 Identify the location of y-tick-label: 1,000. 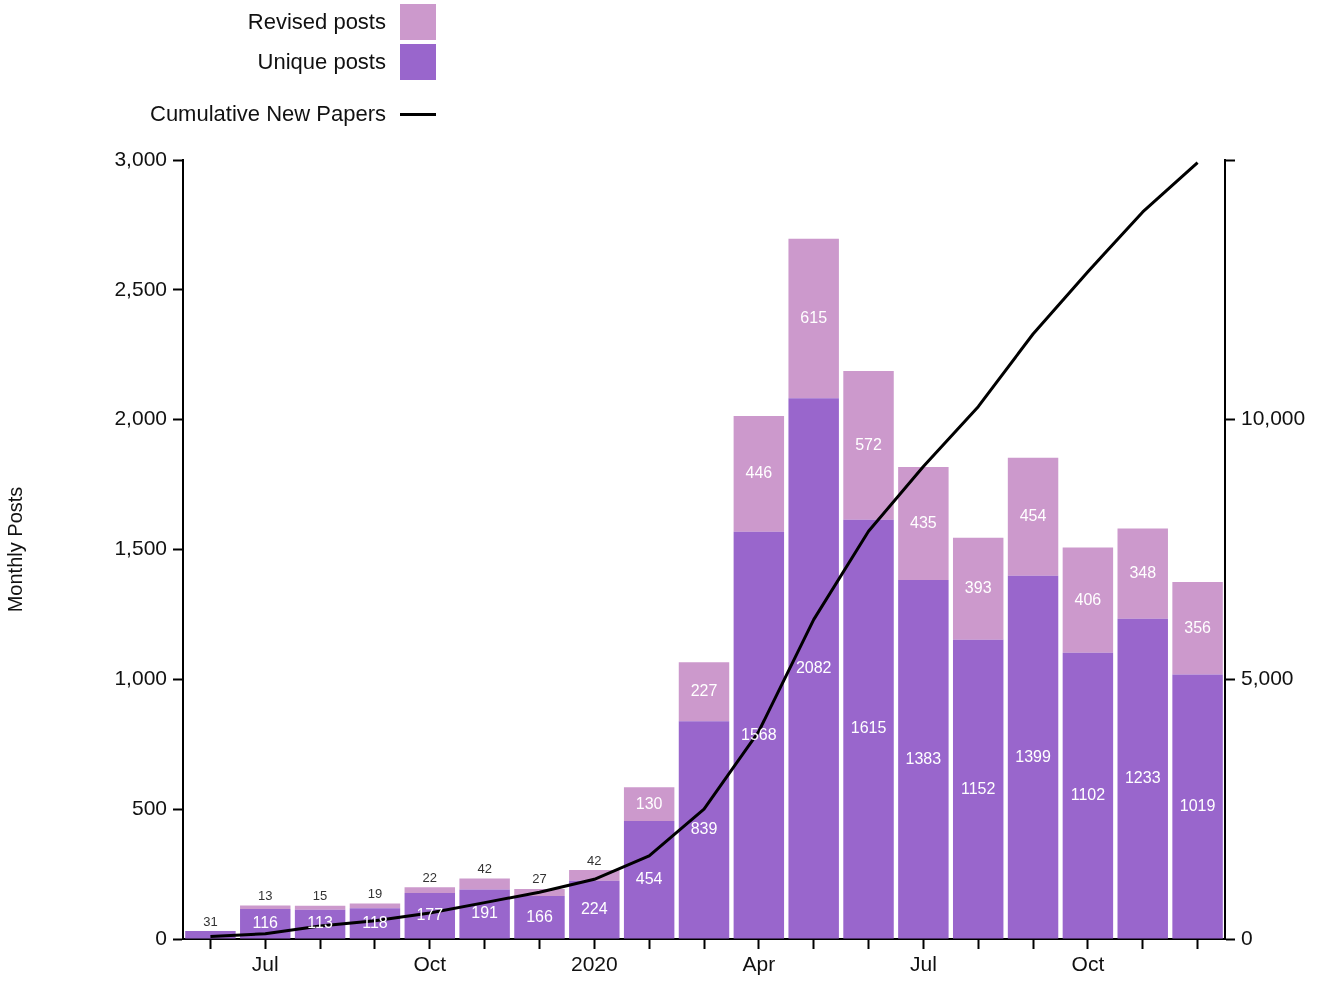
(140, 678).